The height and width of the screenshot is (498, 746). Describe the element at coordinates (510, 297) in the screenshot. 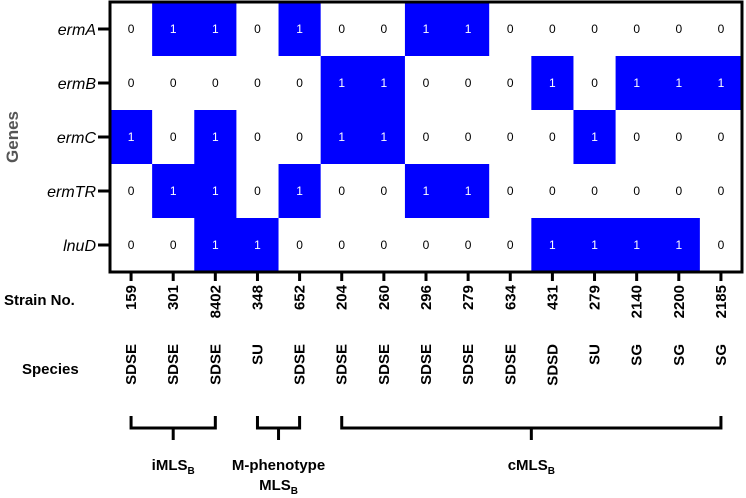

I see `strain-number-label: 634` at that location.